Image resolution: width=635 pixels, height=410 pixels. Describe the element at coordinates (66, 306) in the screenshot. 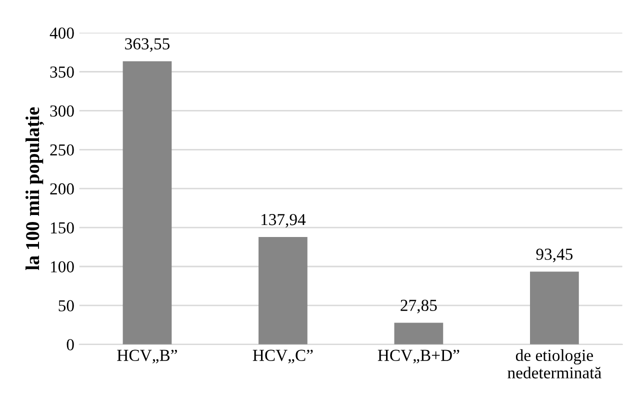

I see `y-tick-label: 50` at that location.